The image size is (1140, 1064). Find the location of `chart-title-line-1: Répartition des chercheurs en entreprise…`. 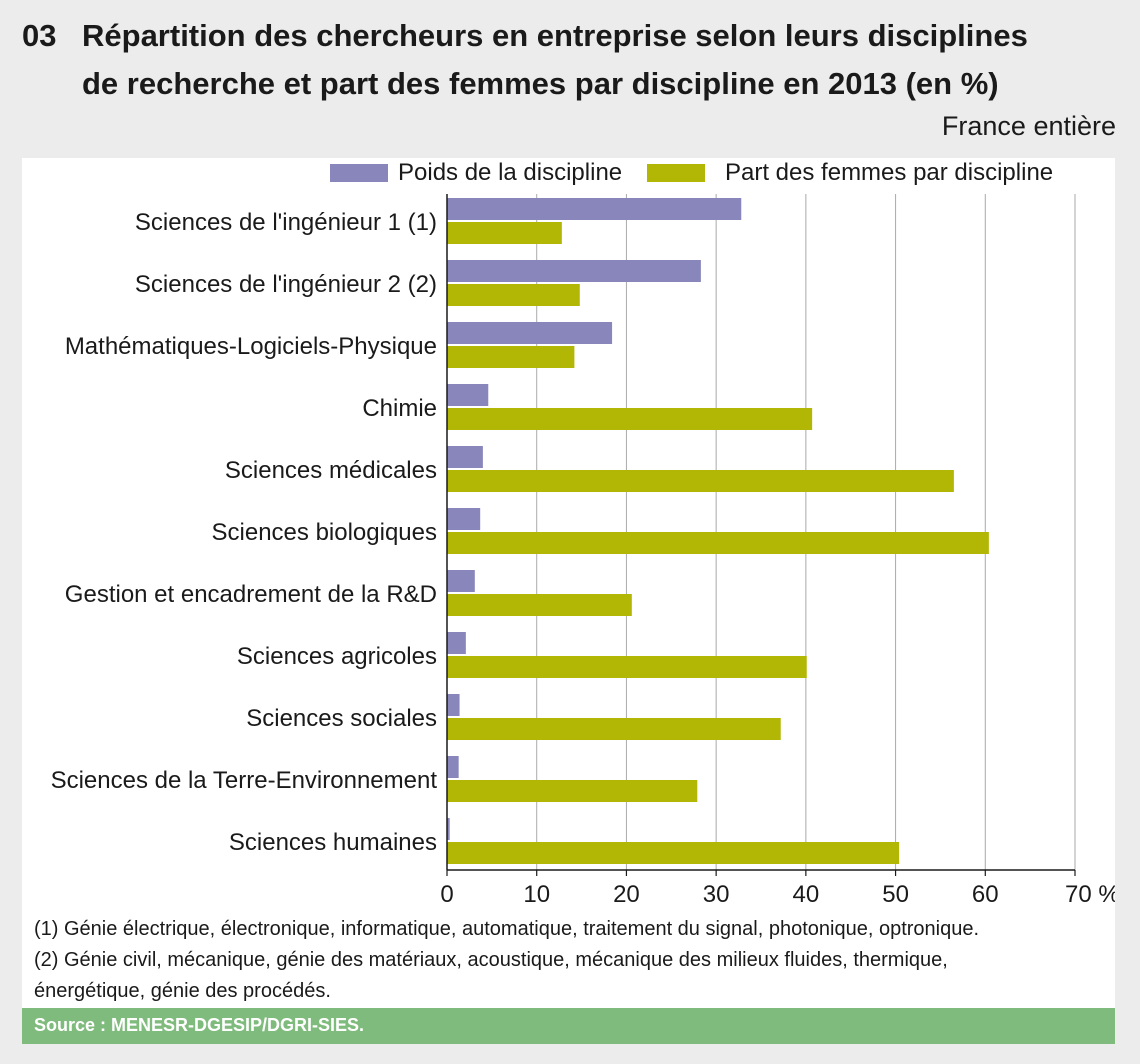

chart-title-line-1: Répartition des chercheurs en entreprise… is located at coordinates (555, 35).